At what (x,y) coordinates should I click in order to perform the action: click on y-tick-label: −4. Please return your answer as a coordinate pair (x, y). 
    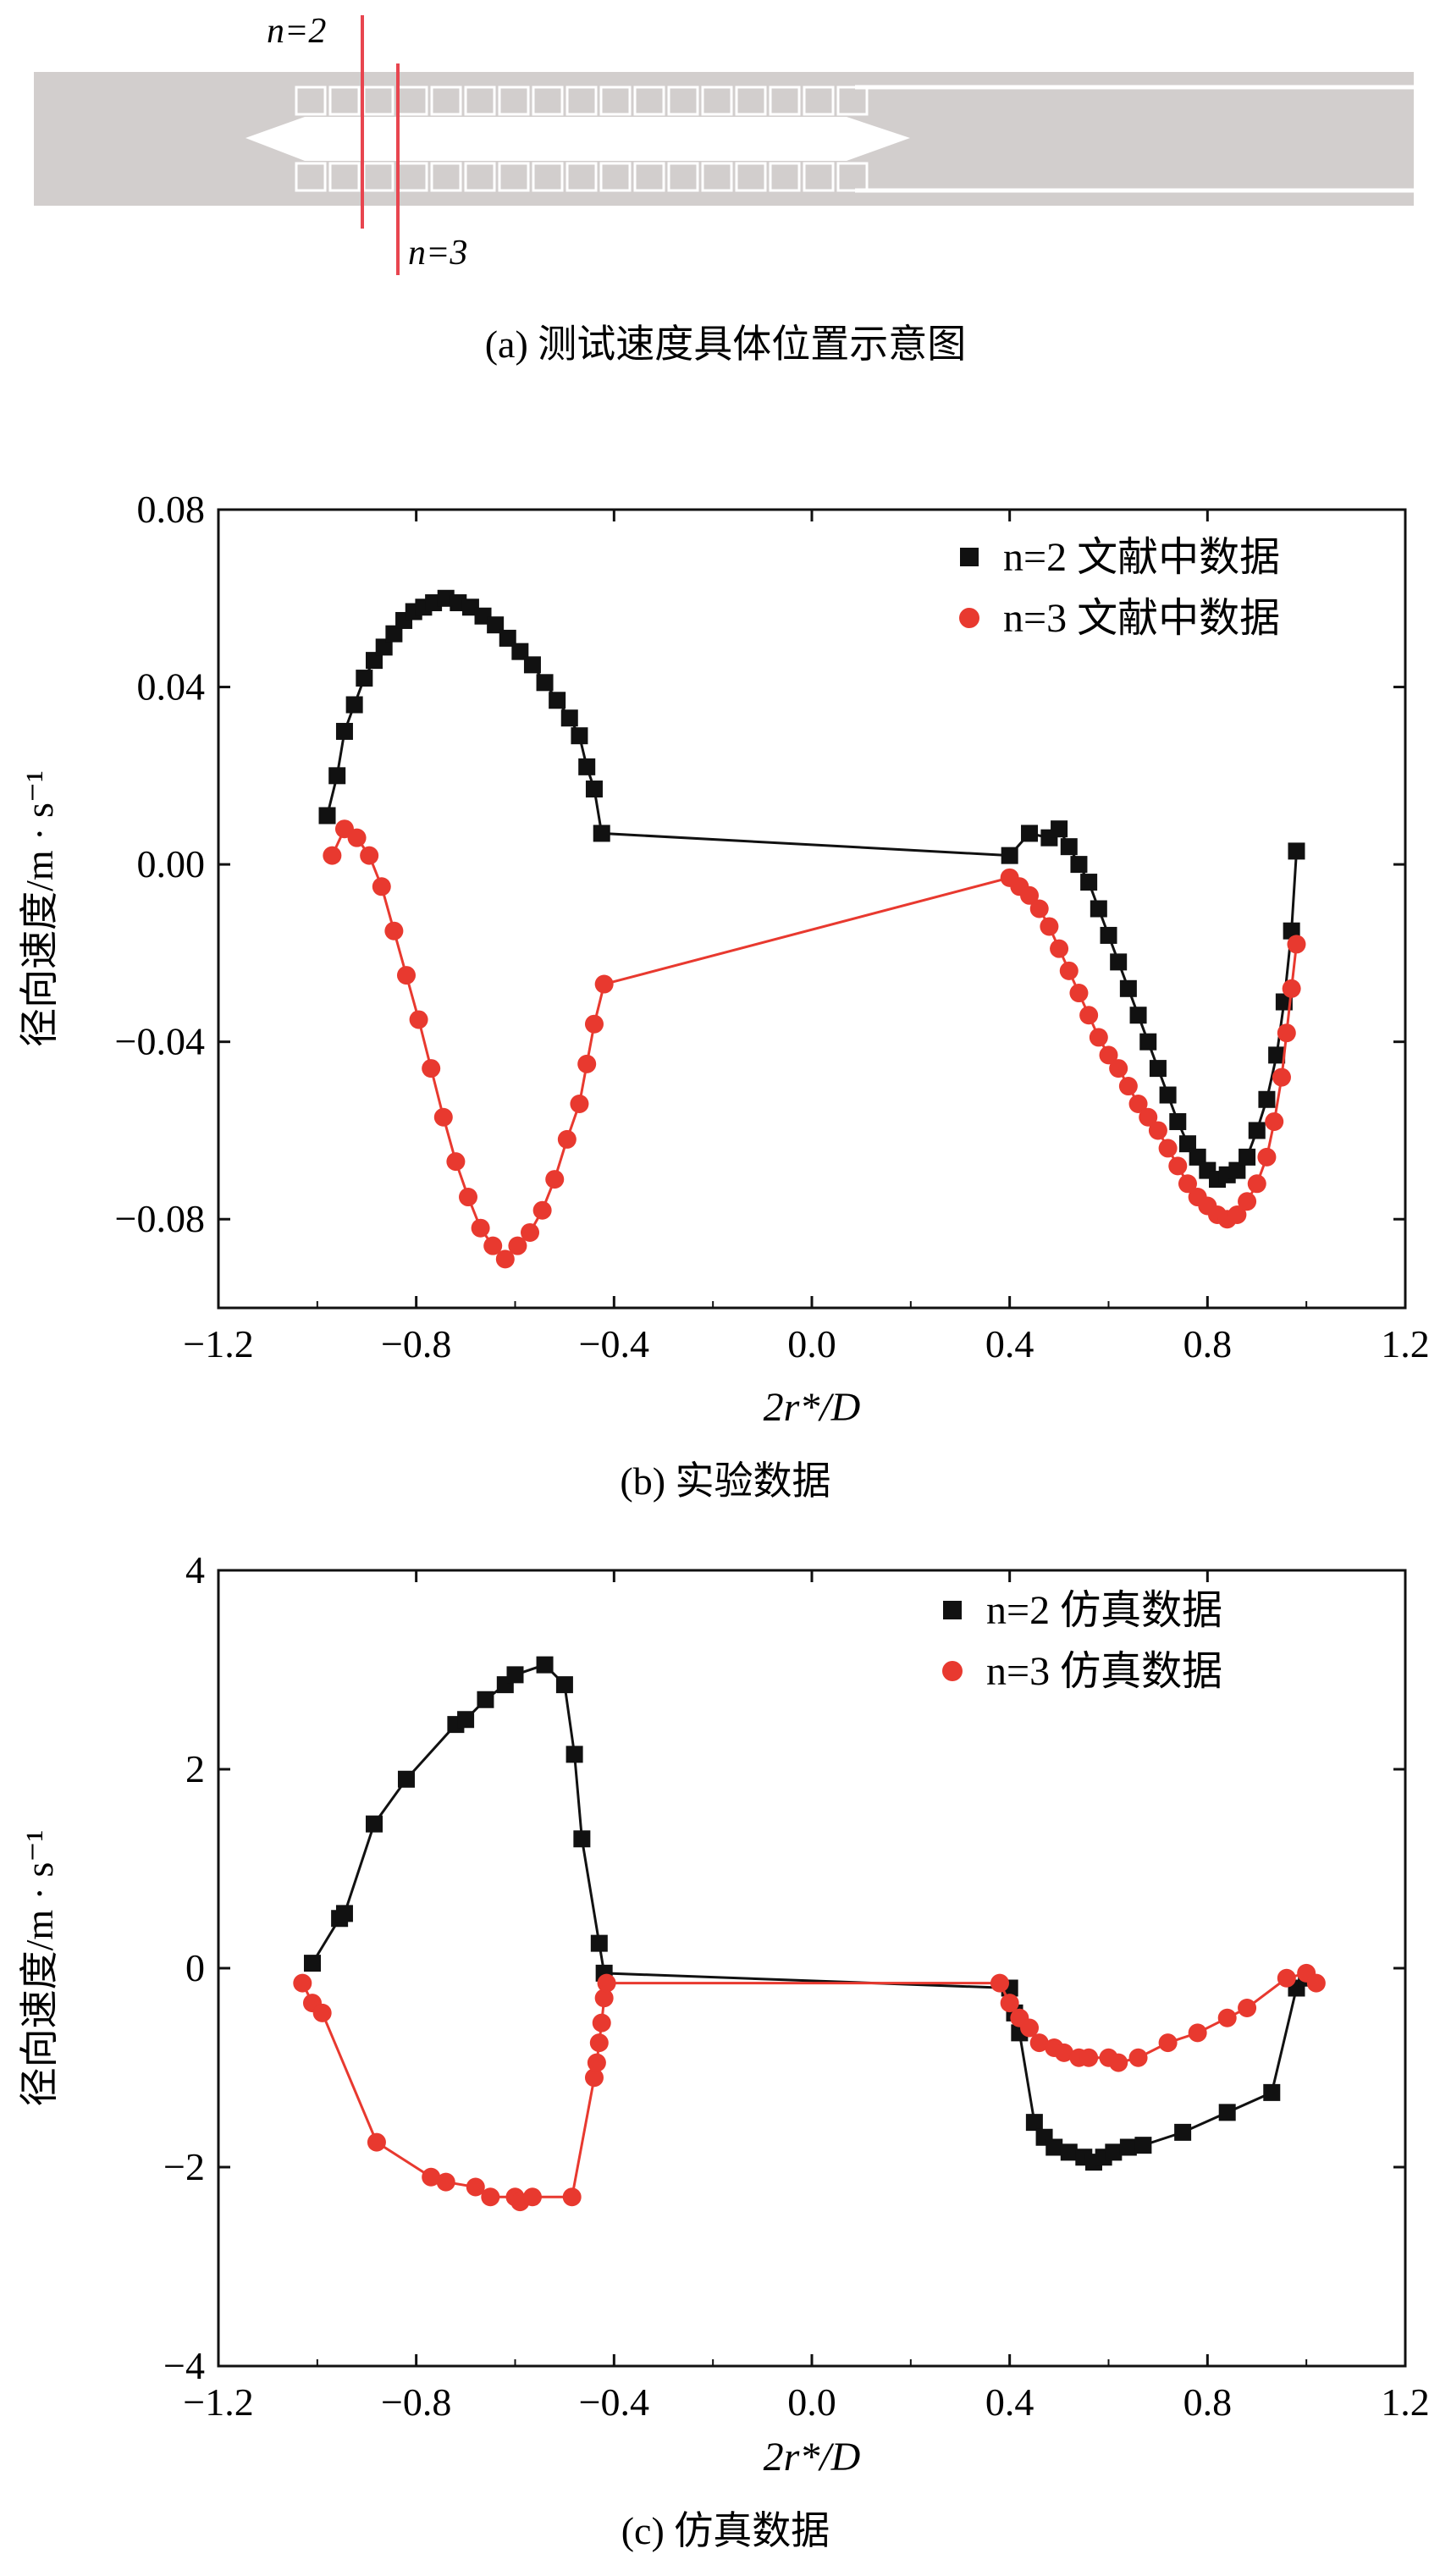
    Looking at the image, I should click on (184, 2365).